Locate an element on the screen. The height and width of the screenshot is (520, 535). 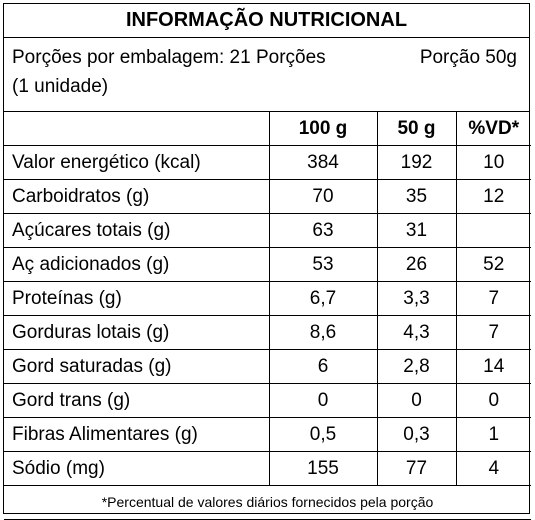
label-title: INFORMAÇÃO NUTRICIONAL is located at coordinates (266, 21).